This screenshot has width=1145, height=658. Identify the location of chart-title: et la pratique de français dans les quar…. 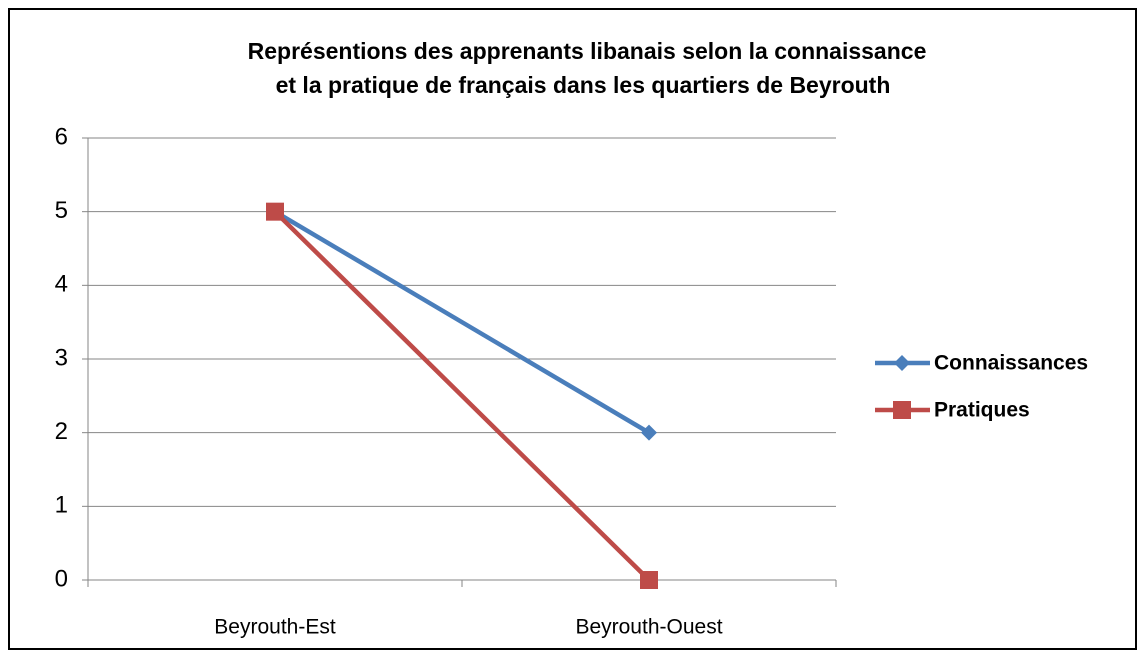
(583, 85).